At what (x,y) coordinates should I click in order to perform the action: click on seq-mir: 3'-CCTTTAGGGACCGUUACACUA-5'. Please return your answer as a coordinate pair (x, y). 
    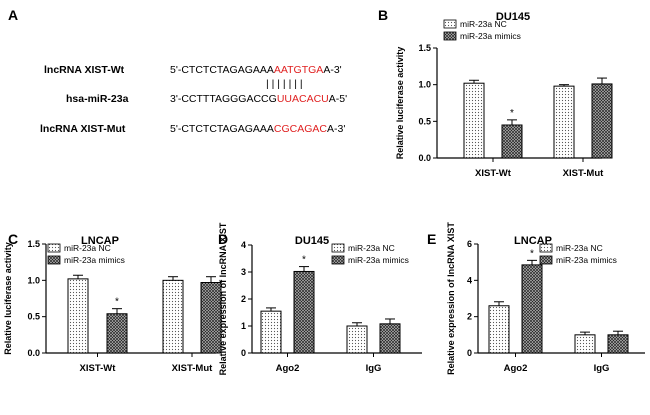
    Looking at the image, I should click on (258, 99).